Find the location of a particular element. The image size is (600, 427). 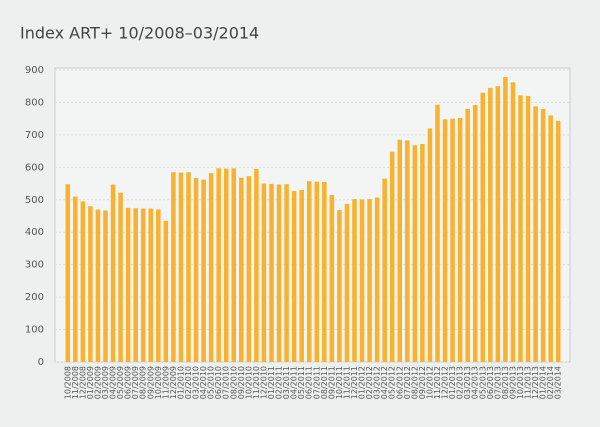

x-tick-label: 03/2009 is located at coordinates (105, 382).